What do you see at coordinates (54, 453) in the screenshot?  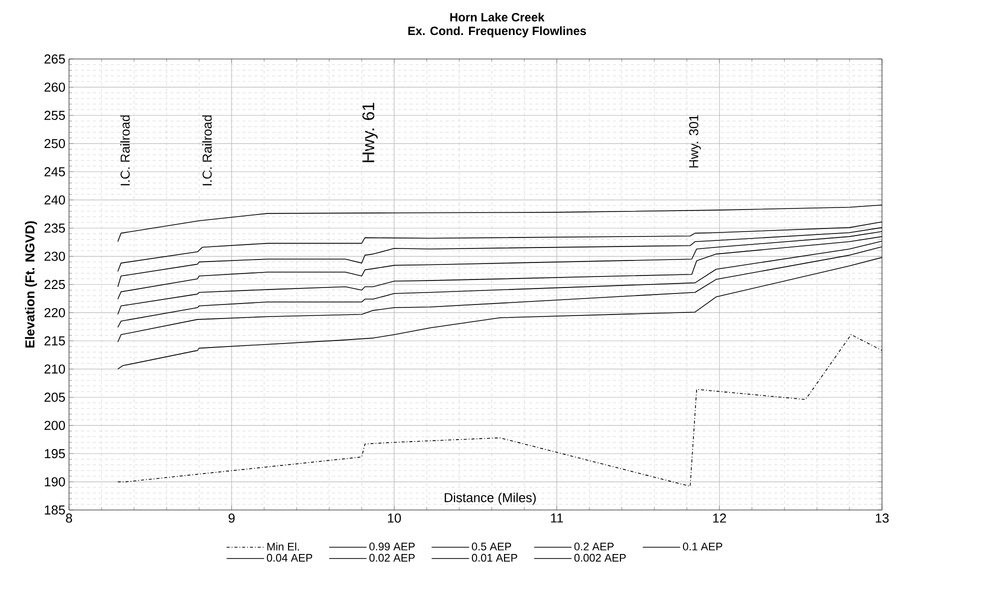 I see `y-tick-label: 195` at bounding box center [54, 453].